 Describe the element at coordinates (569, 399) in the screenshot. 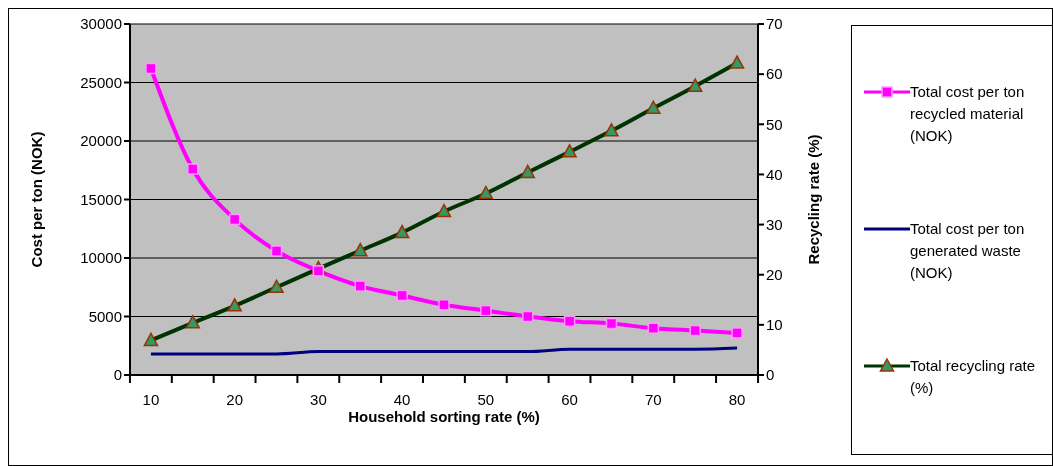

I see `x-tick-label: 60` at that location.